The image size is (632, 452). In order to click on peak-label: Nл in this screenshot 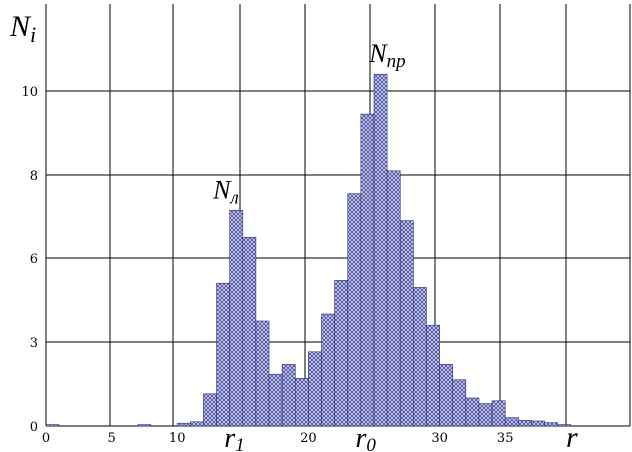, I will do `click(225, 191)`.